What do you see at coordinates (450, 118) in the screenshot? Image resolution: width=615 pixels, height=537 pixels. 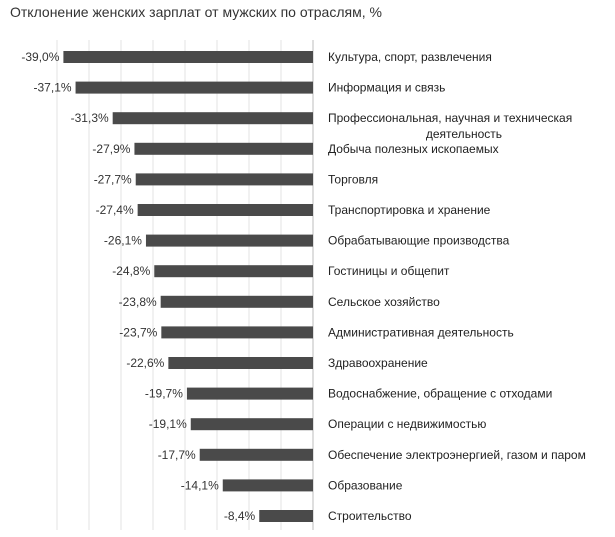 I see `category-label: Профессиональная, научная и техническая` at bounding box center [450, 118].